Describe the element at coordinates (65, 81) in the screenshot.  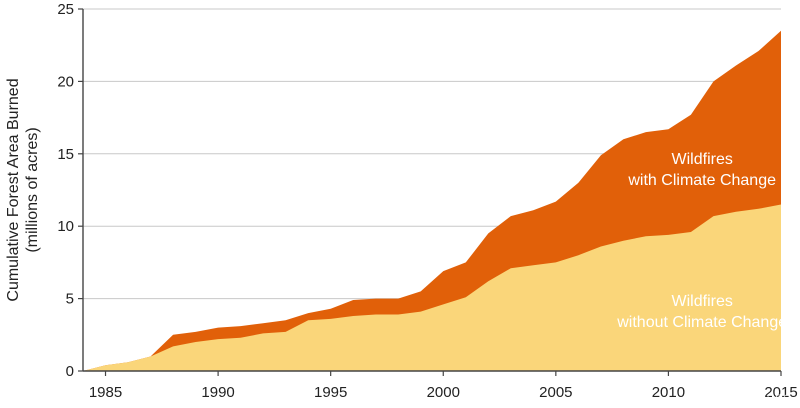
I see `y-tick-label-4: 20` at that location.